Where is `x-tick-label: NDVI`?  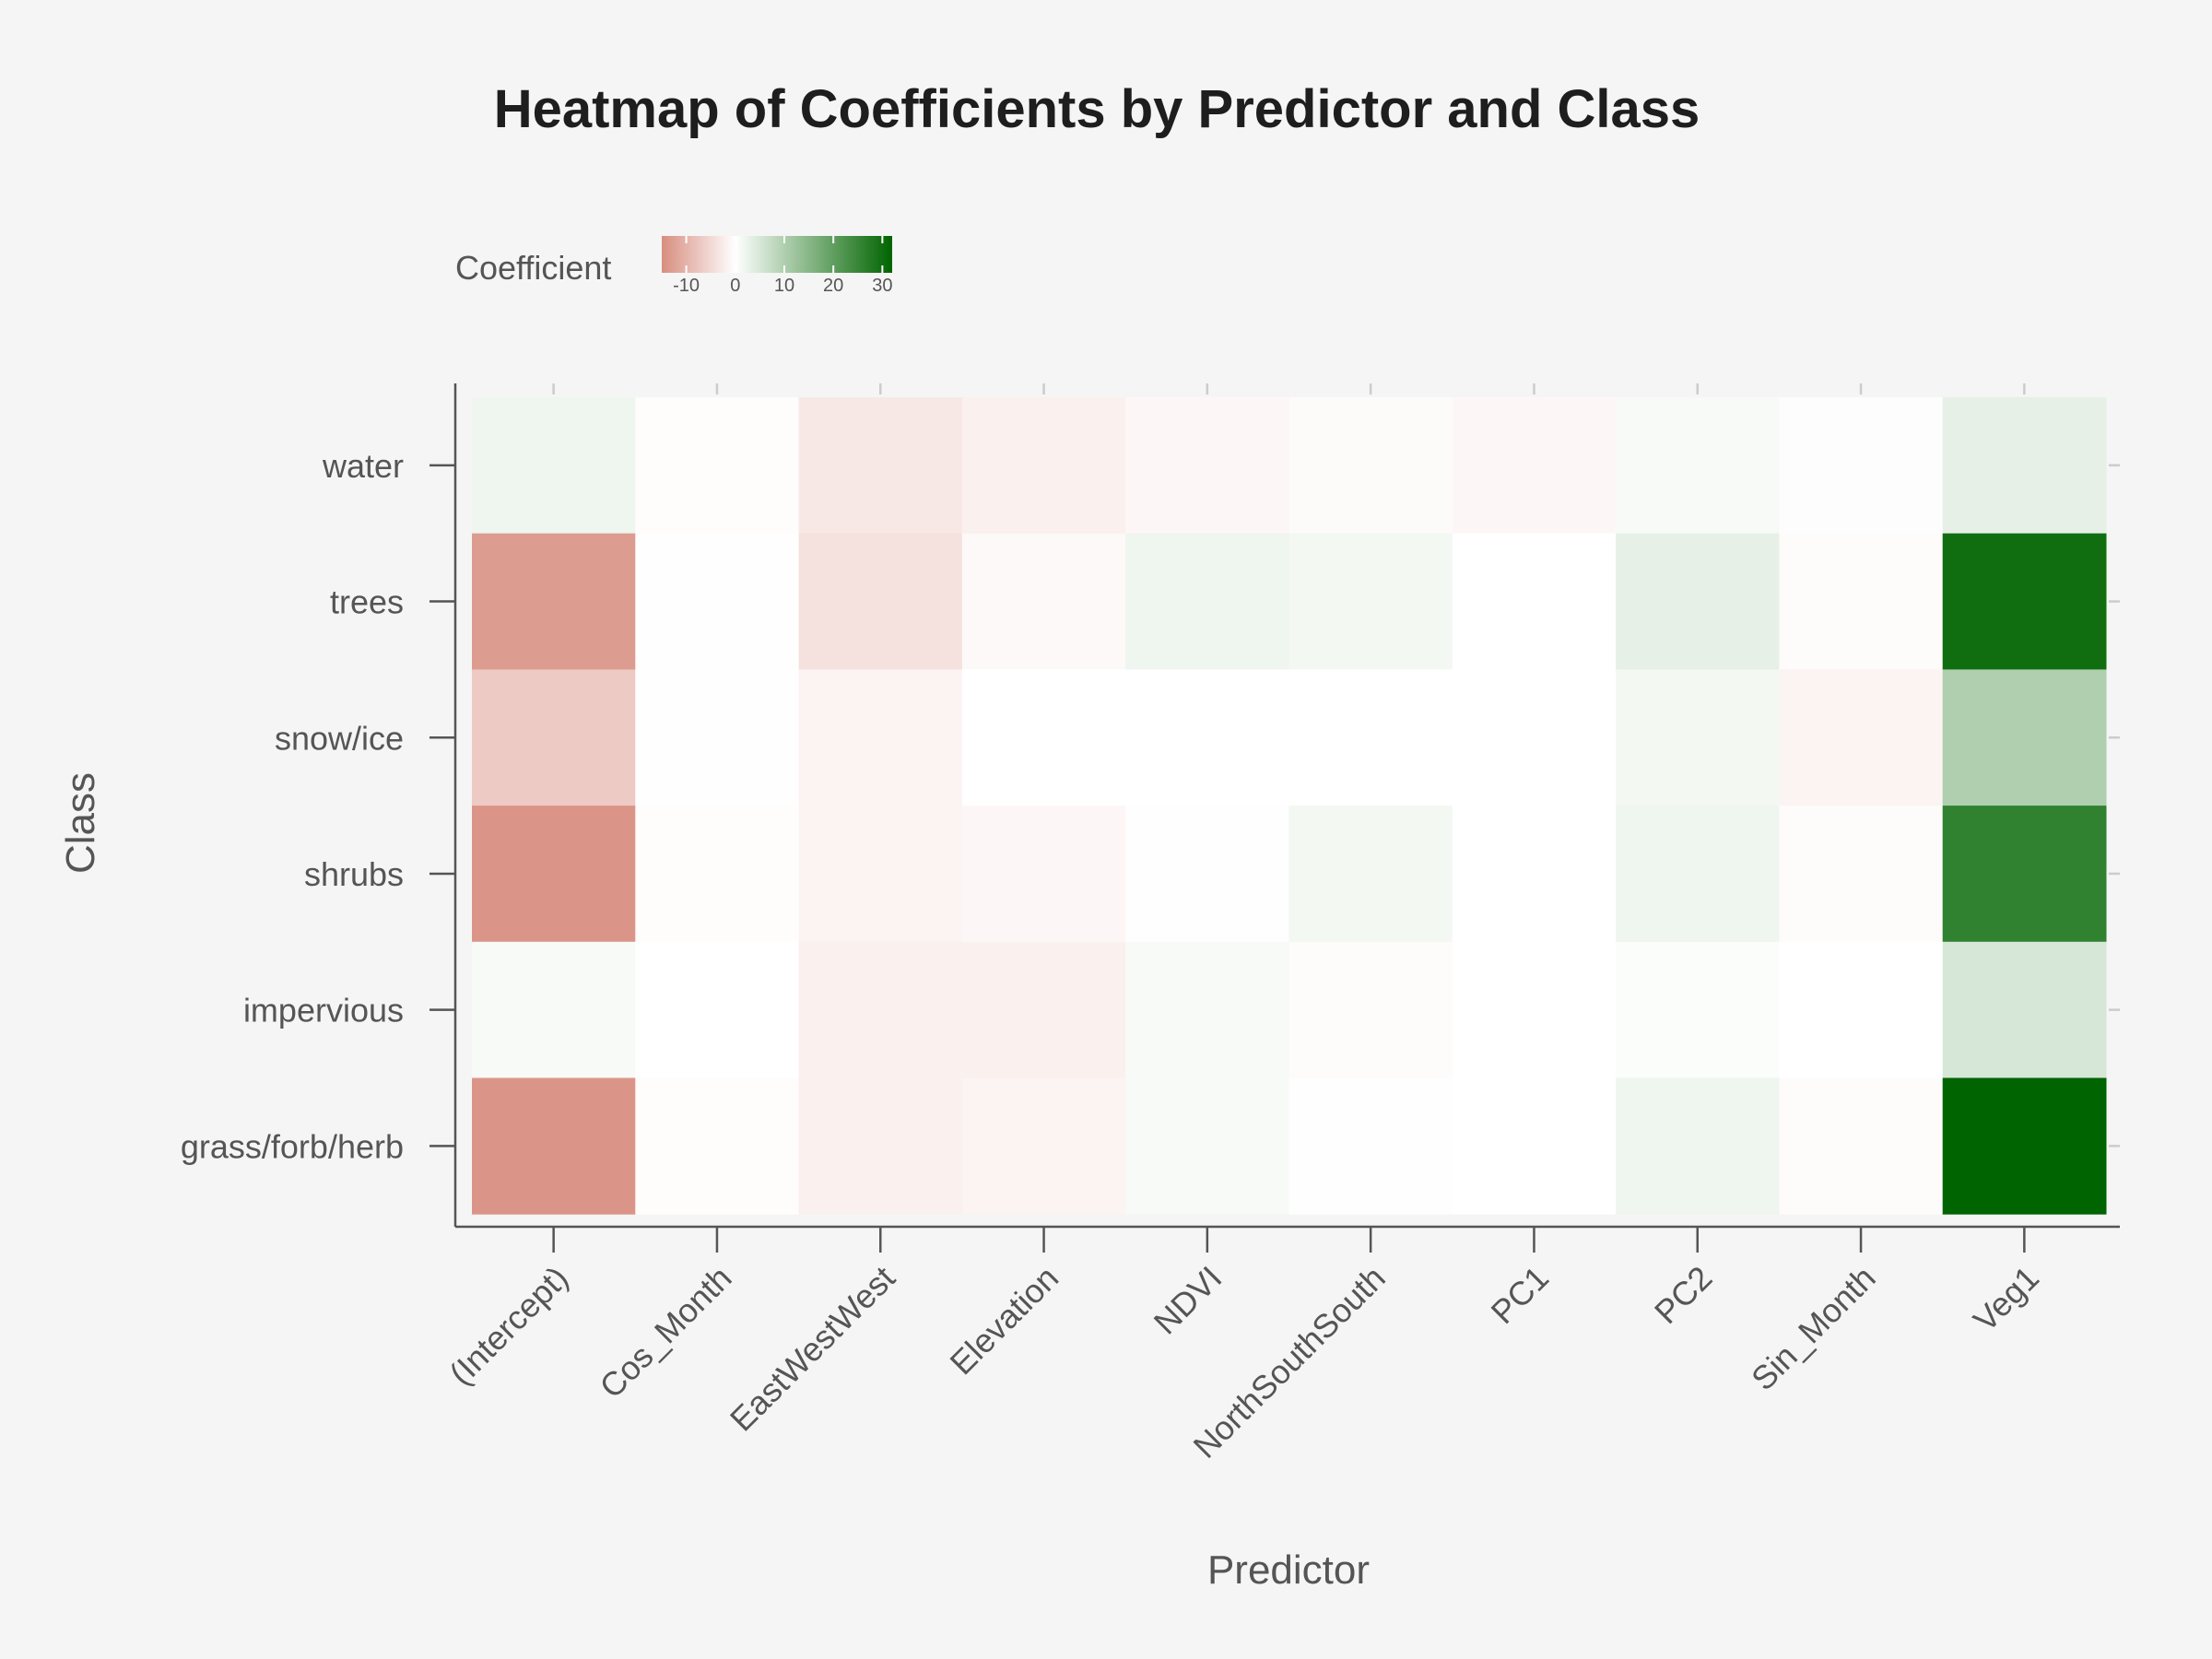
x-tick-label: NDVI is located at coordinates (1188, 1300).